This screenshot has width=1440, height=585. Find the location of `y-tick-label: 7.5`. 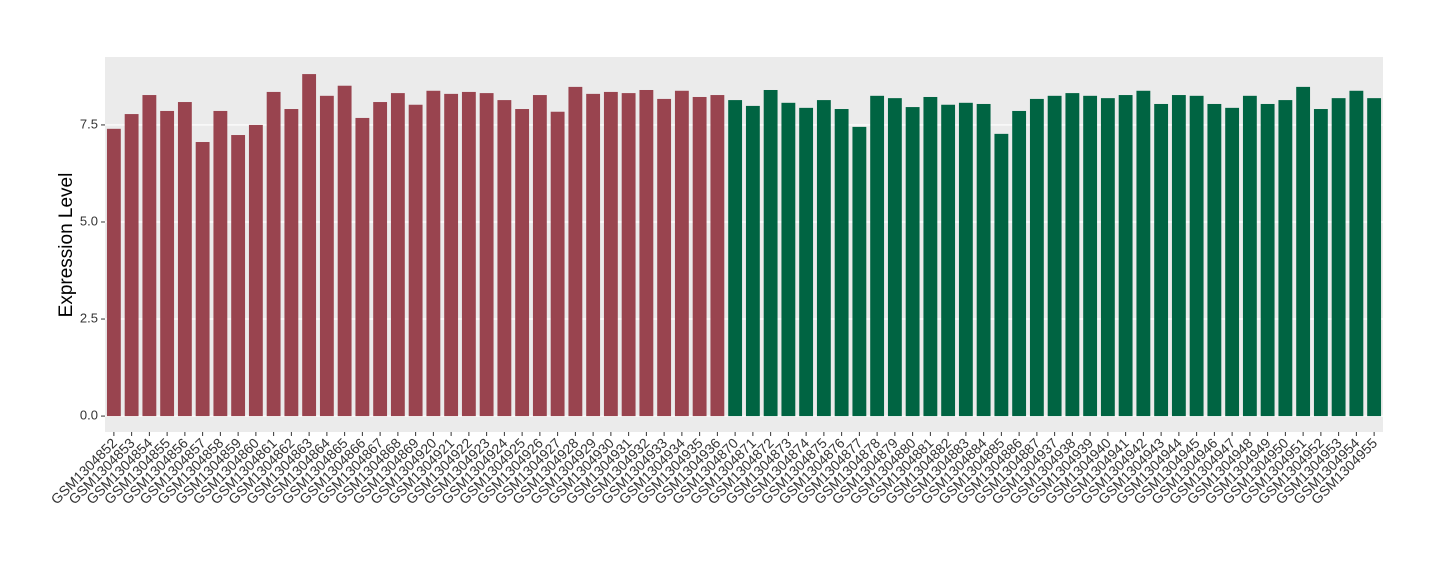

y-tick-label: 7.5 is located at coordinates (89, 123).